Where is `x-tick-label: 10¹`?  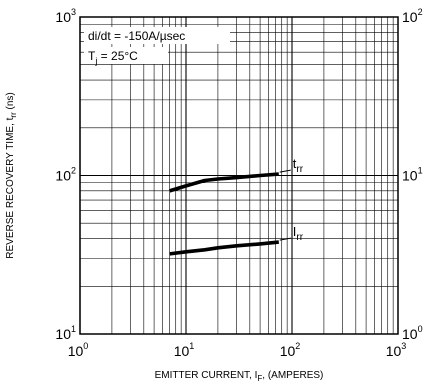 x-tick-label: 10¹ is located at coordinates (184, 350).